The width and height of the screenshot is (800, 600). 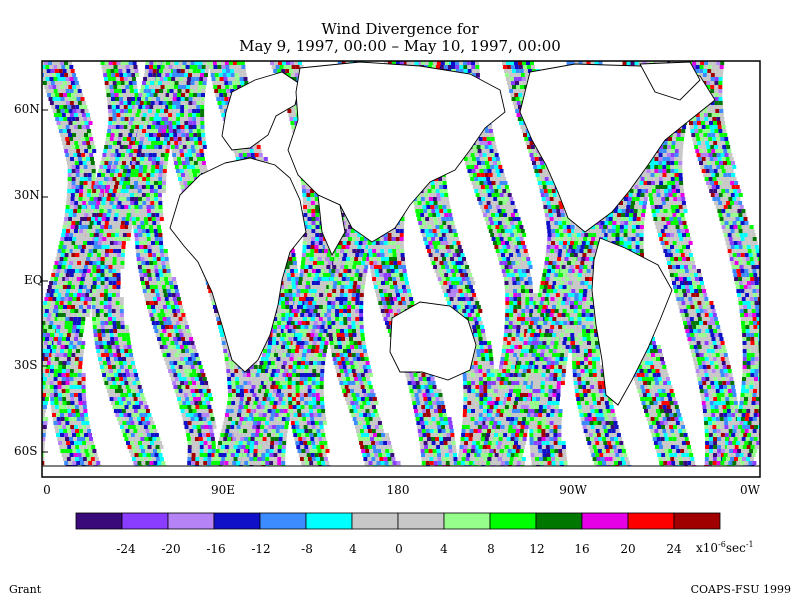 I want to click on map-title-line2: May 9, 1997, 00:00 – May 10, 1997, 00:00, so click(x=400, y=46).